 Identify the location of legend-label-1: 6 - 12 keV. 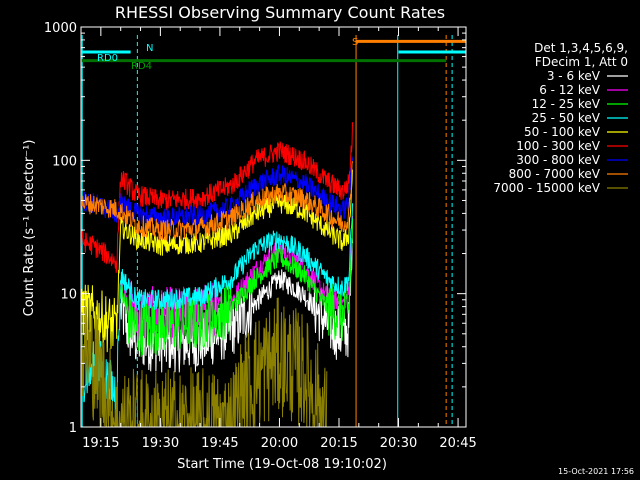
(570, 90).